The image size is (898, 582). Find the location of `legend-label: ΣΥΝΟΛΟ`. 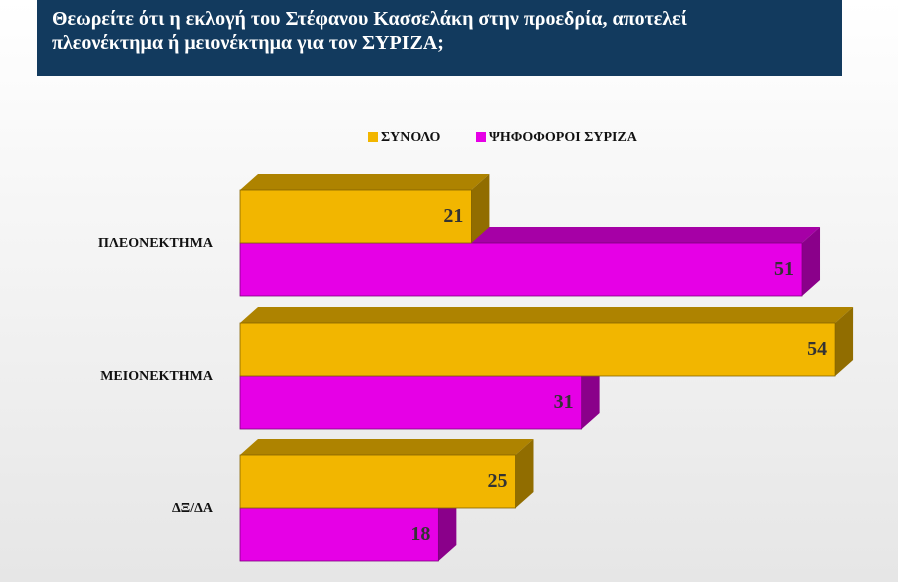

legend-label: ΣΥΝΟΛΟ is located at coordinates (410, 137).